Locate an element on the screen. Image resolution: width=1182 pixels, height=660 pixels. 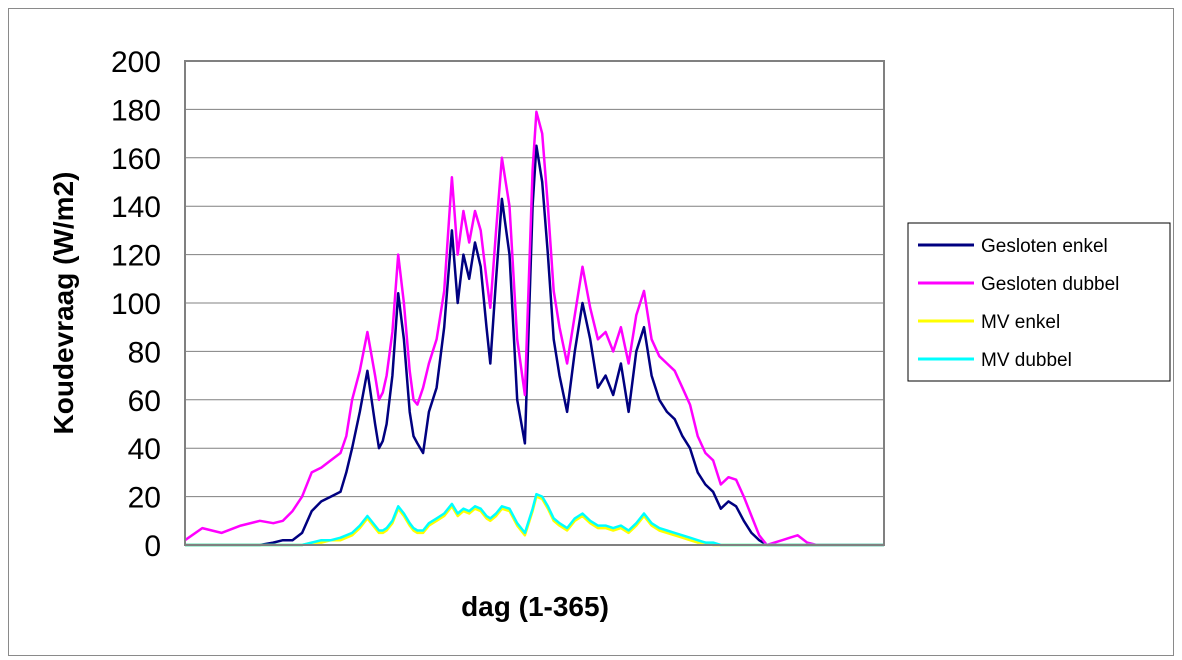
y-tick-labels: 0 20 40 60 80 100 120 140 160 180 200 is located at coordinates (136, 304).